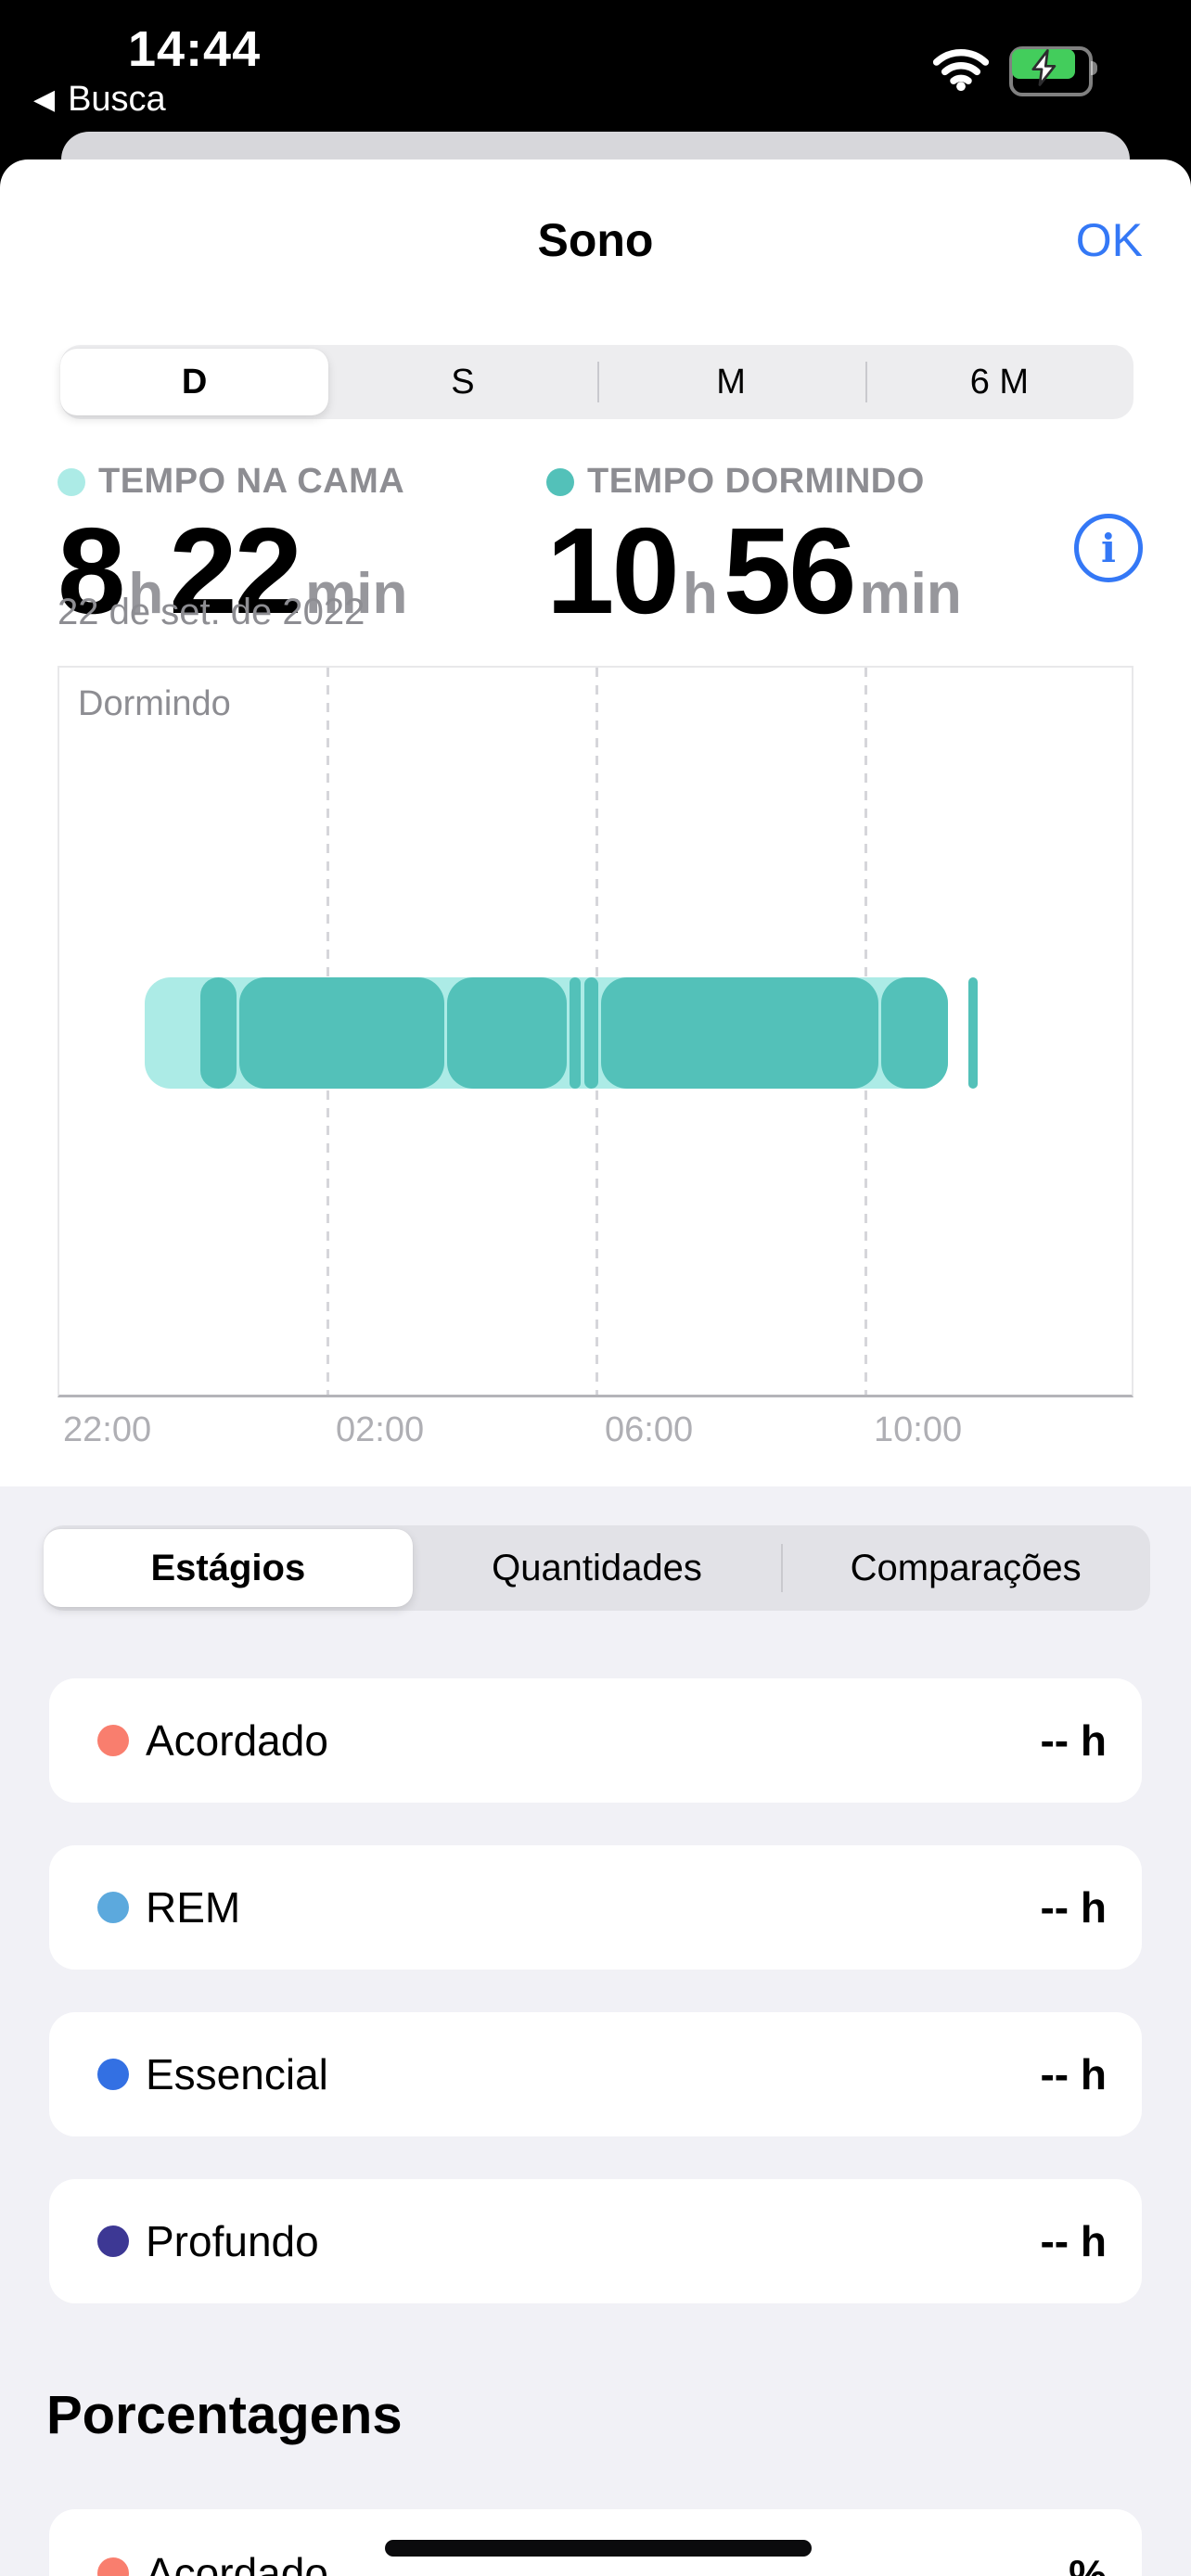  Describe the element at coordinates (232, 2241) in the screenshot. I see `stage-label: Profundo` at that location.